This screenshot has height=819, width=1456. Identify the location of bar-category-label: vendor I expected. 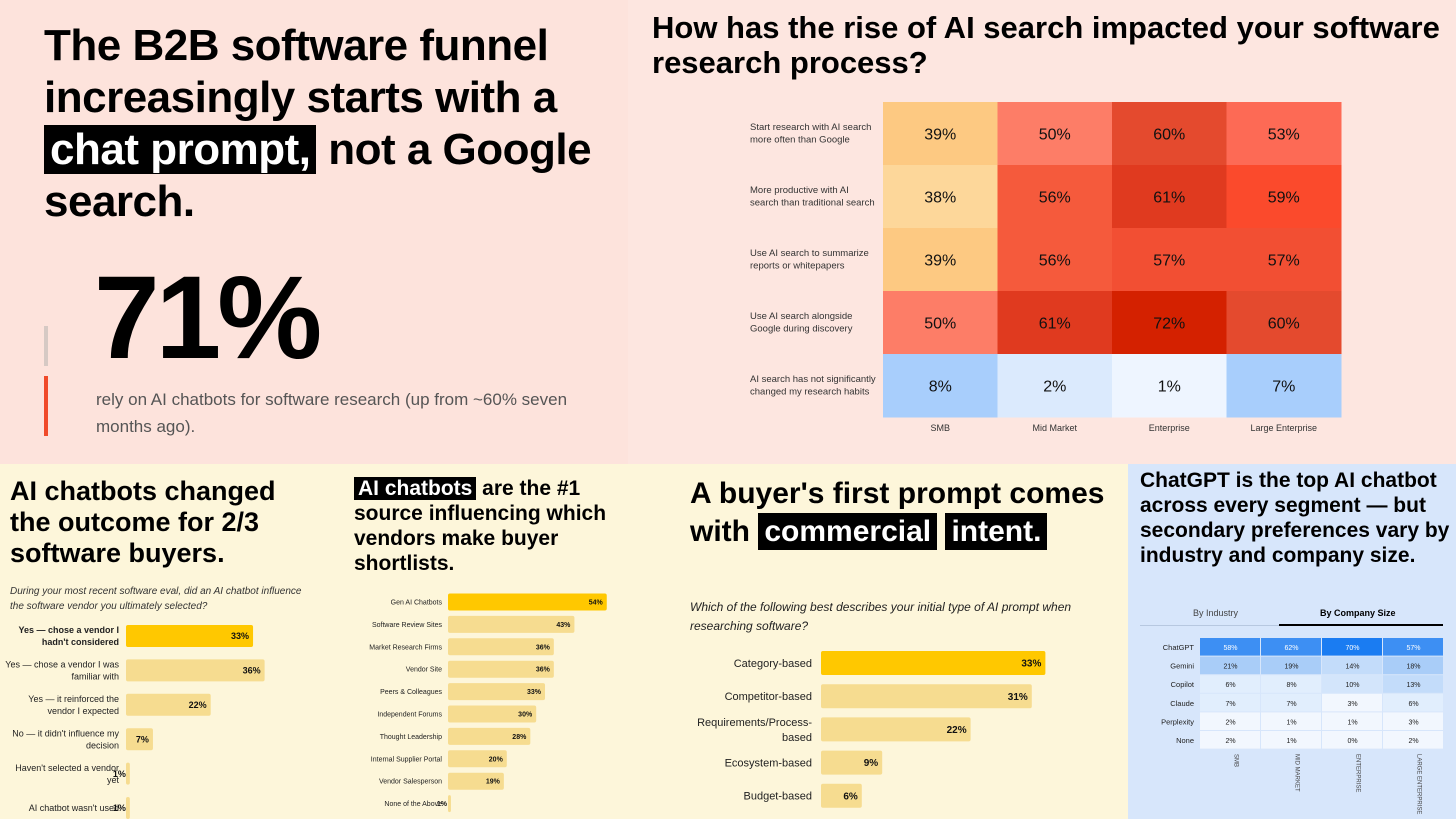
(83, 711).